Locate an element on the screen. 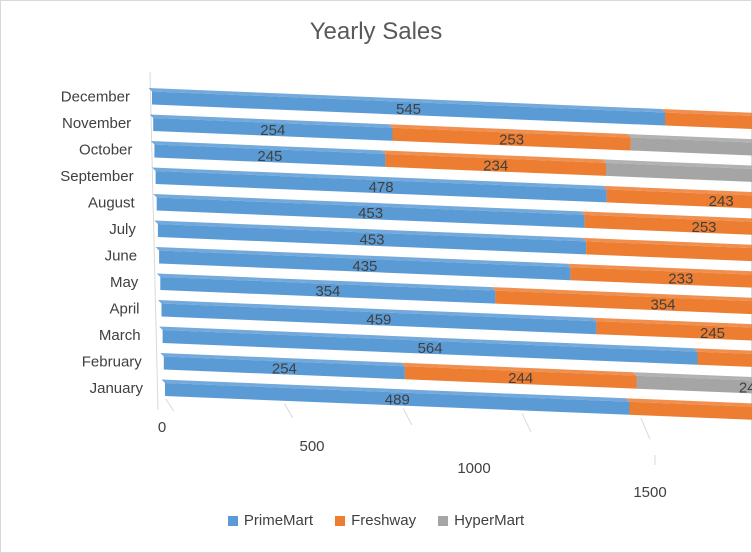 The width and height of the screenshot is (752, 553). data-label-february-freshway: 244 is located at coordinates (520, 378).